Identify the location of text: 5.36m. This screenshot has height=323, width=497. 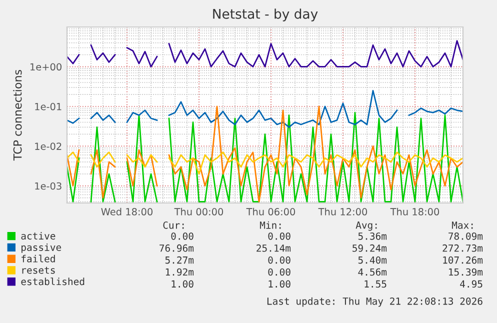
(372, 236).